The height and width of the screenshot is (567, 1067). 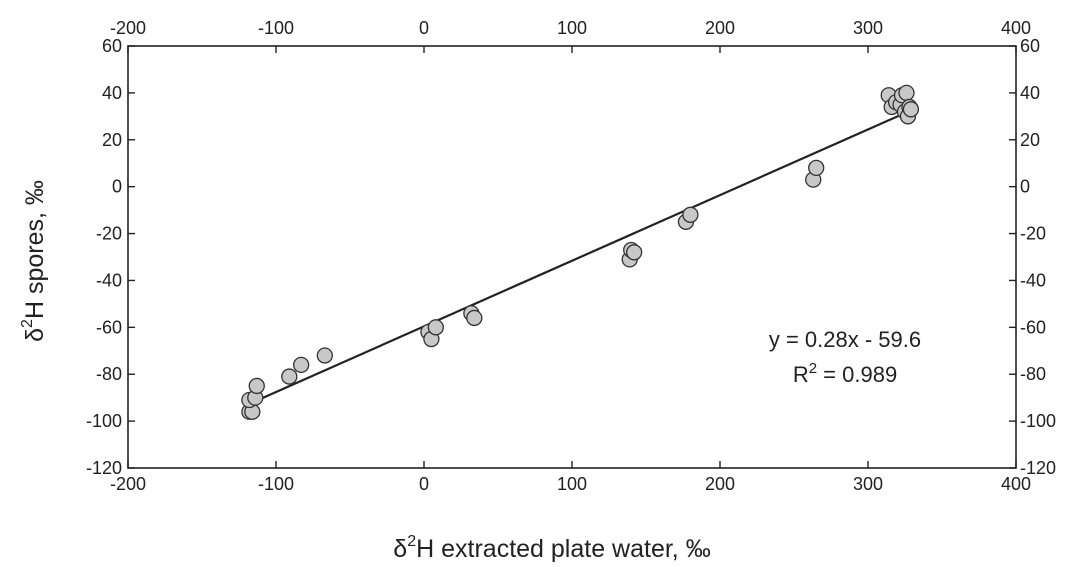 What do you see at coordinates (1038, 468) in the screenshot?
I see `y-tick-label-right: -120` at bounding box center [1038, 468].